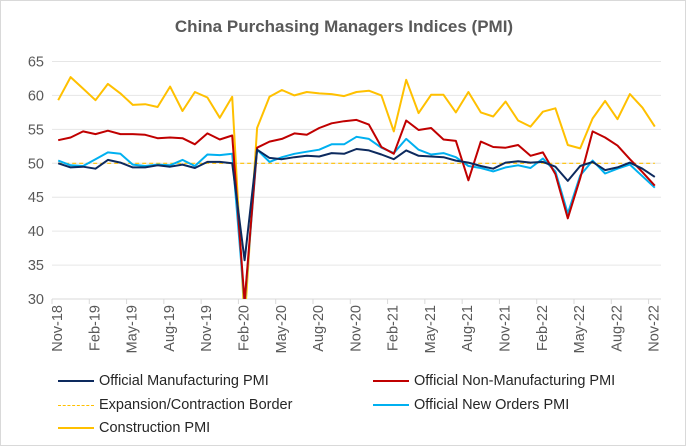 Image resolution: width=686 pixels, height=447 pixels. What do you see at coordinates (580, 329) in the screenshot?
I see `x-tick-label: May-22` at bounding box center [580, 329].